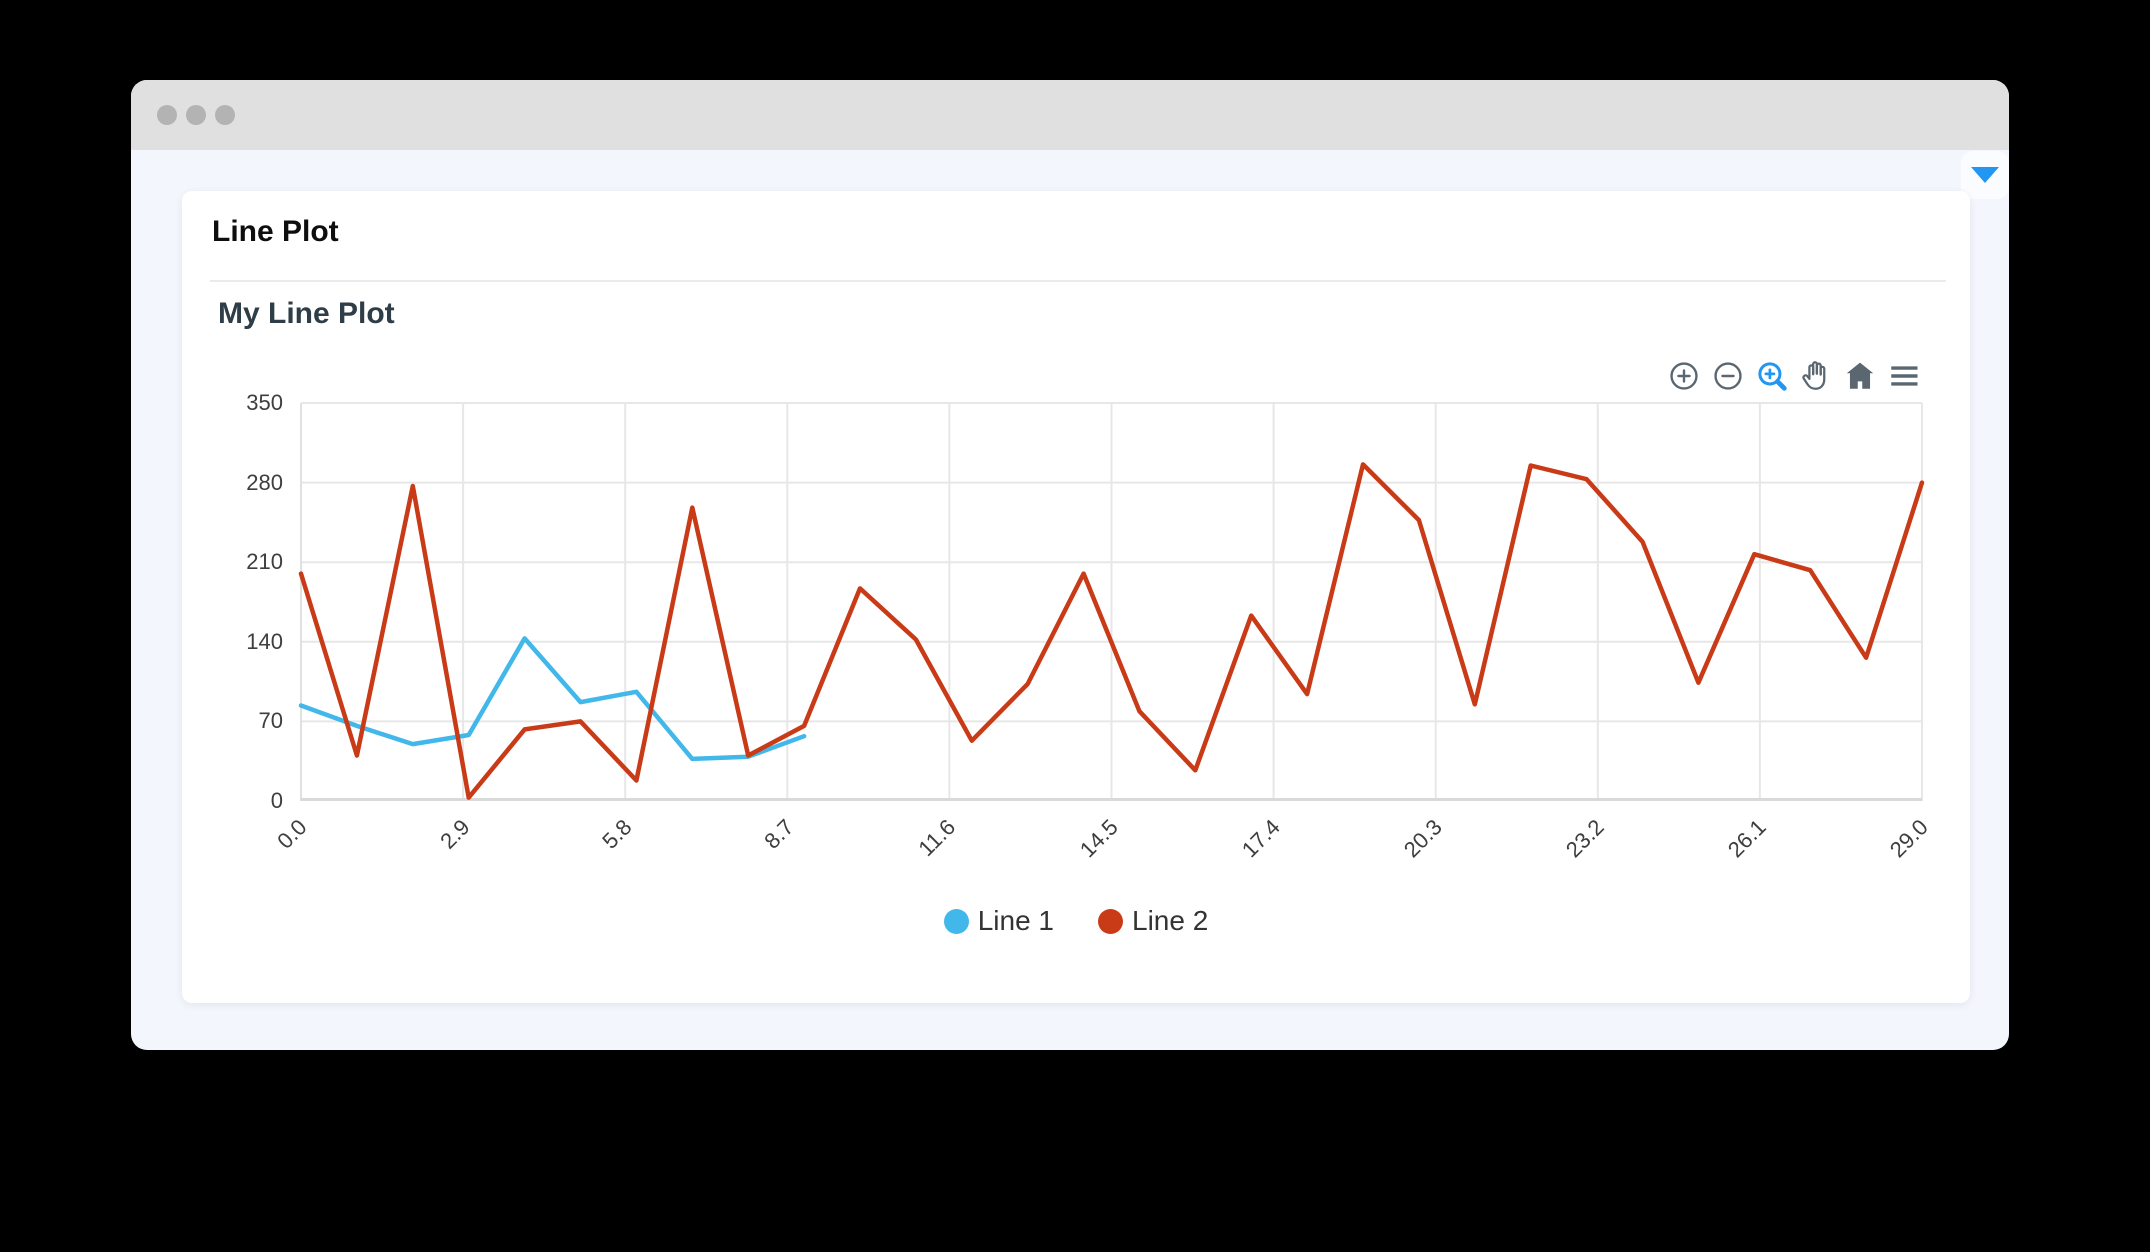  What do you see at coordinates (167, 115) in the screenshot?
I see `traffic-light-close` at bounding box center [167, 115].